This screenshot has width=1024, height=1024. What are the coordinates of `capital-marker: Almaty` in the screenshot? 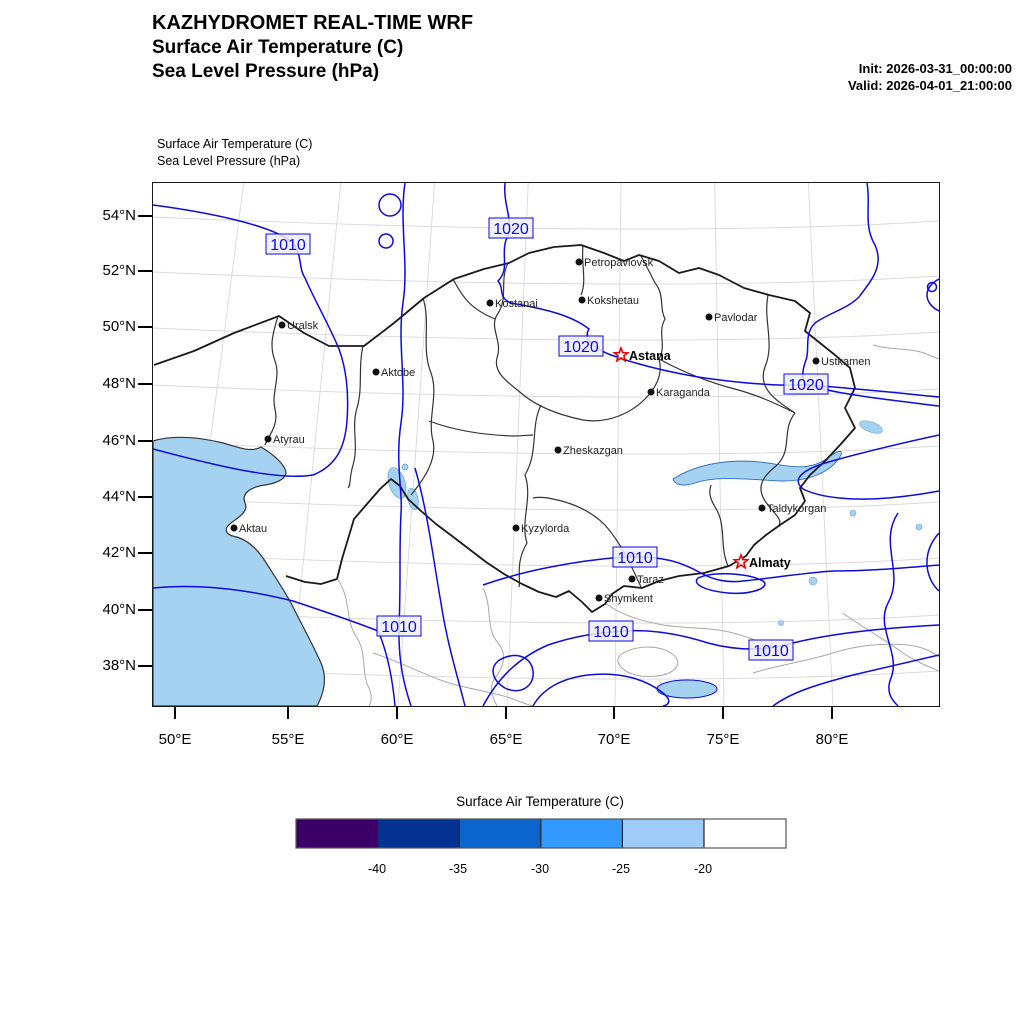 It's located at (761, 561).